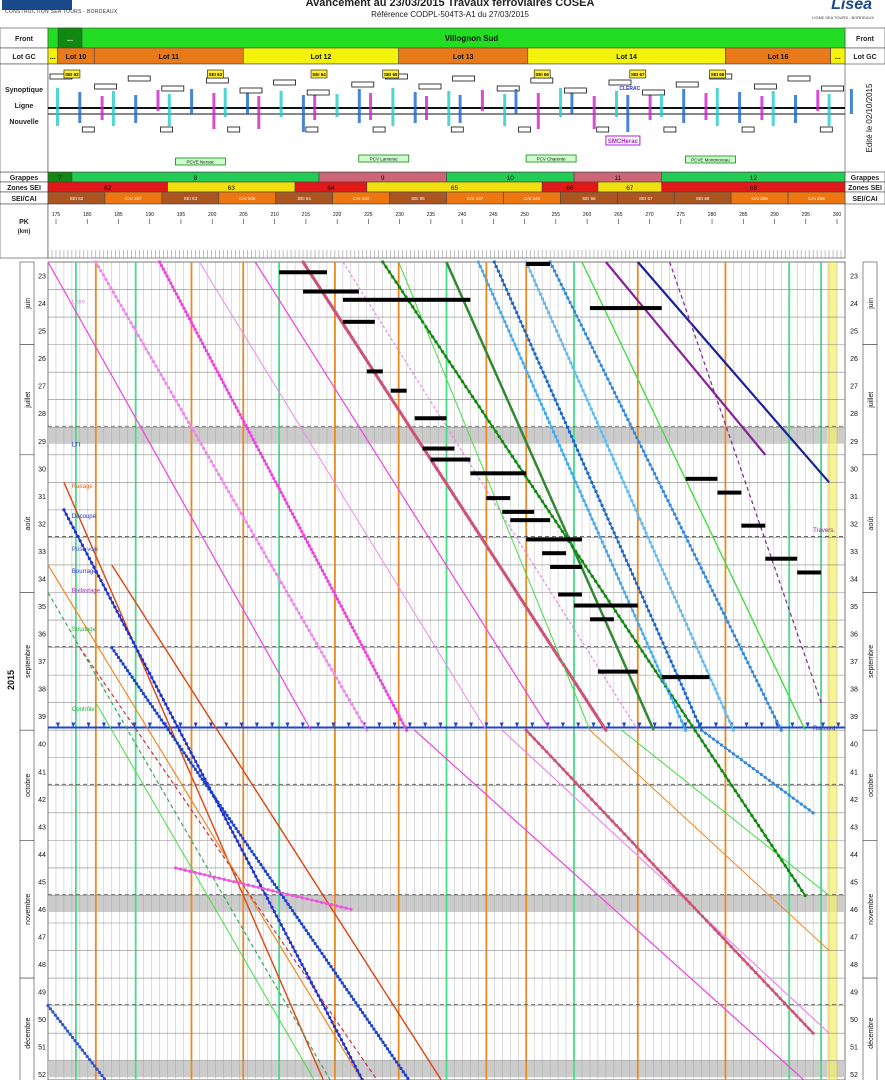 The width and height of the screenshot is (885, 1080). Describe the element at coordinates (493, 215) in the screenshot. I see `pk-tick-label: 245` at that location.